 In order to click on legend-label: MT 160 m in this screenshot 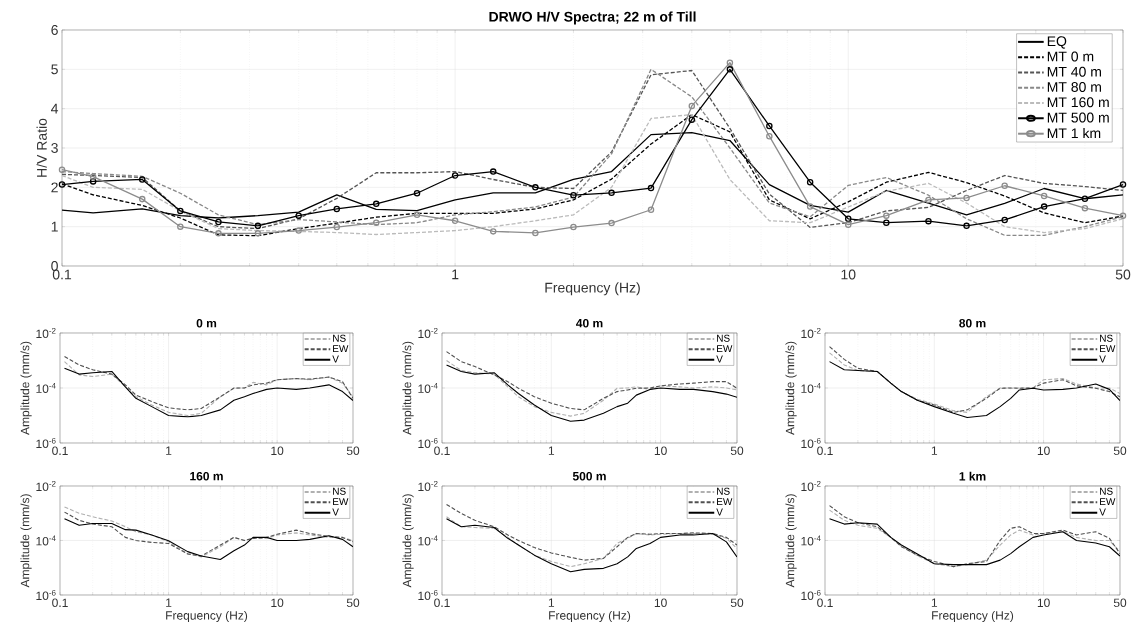, I will do `click(1078, 102)`.